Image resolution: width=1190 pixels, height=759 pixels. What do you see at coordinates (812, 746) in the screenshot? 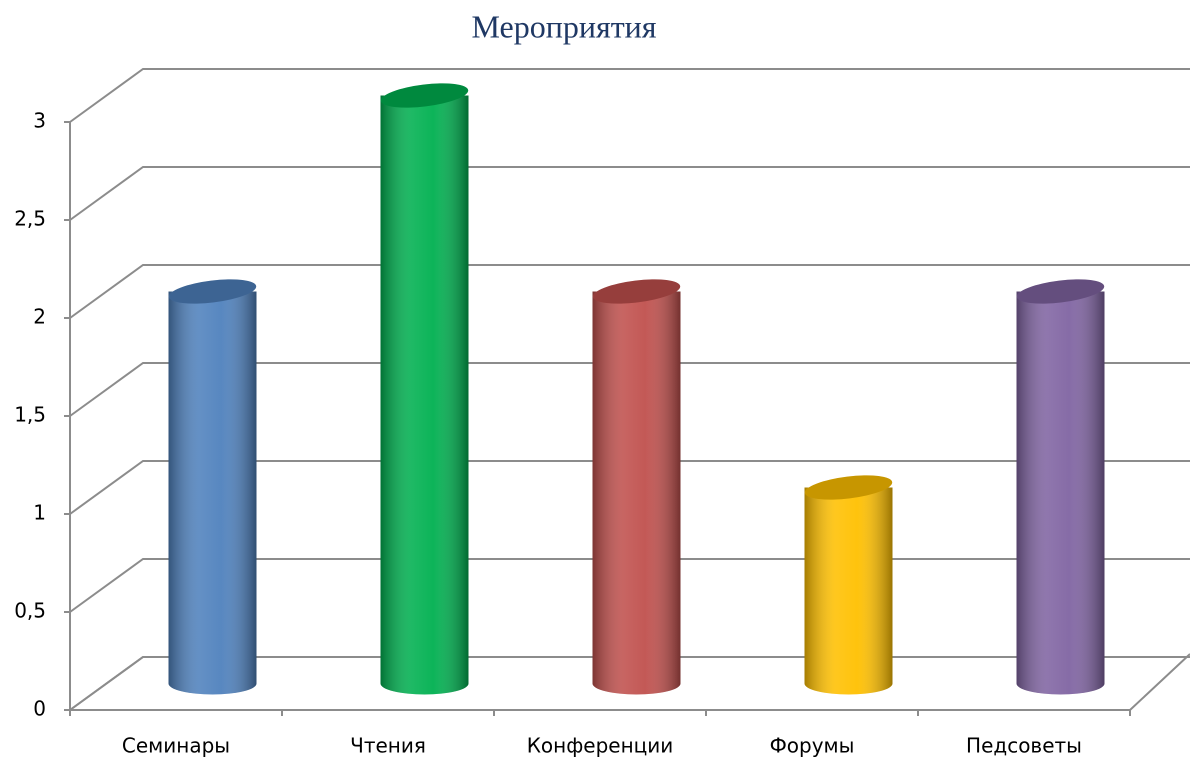
I see `x-tick-label: Форумы` at bounding box center [812, 746].